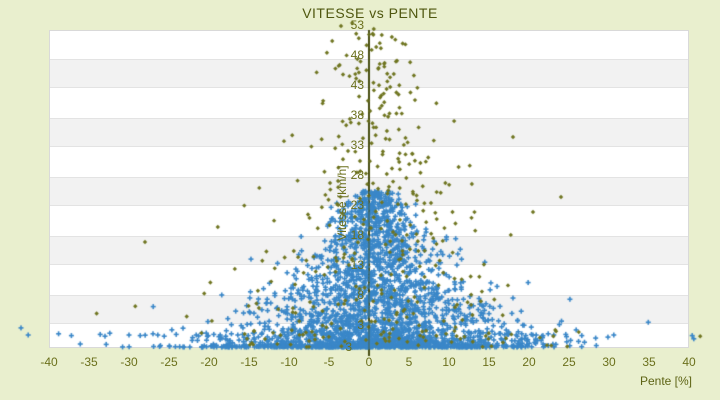  I want to click on y-tick-label: 23, so click(357, 205).